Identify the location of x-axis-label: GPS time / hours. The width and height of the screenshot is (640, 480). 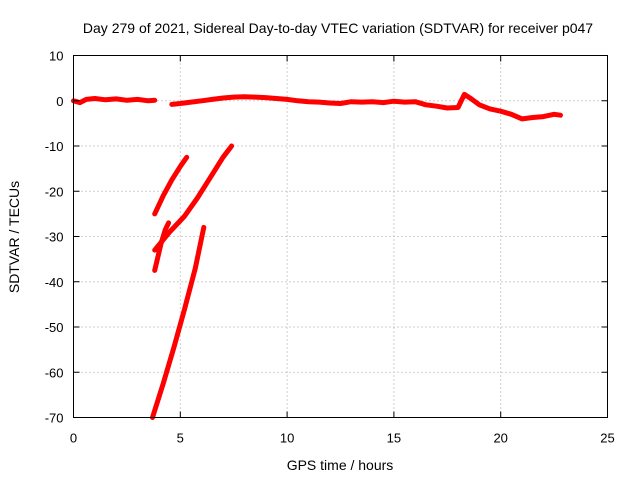
(340, 465).